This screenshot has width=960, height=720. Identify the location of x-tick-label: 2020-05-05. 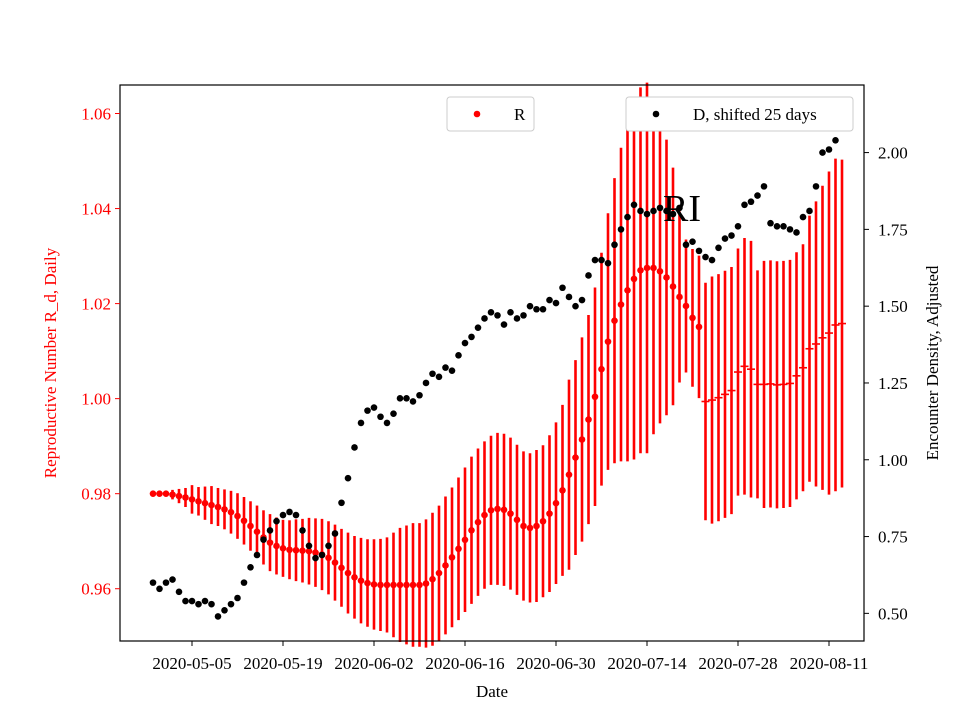
(191, 663).